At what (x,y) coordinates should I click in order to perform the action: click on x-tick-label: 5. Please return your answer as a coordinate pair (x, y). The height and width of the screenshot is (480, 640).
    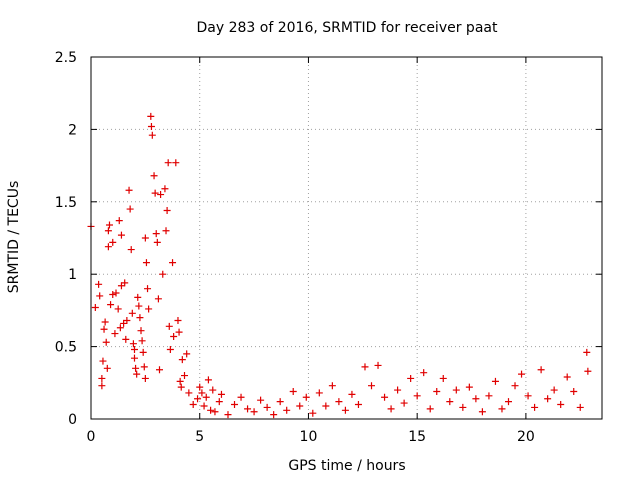
    Looking at the image, I should click on (199, 437).